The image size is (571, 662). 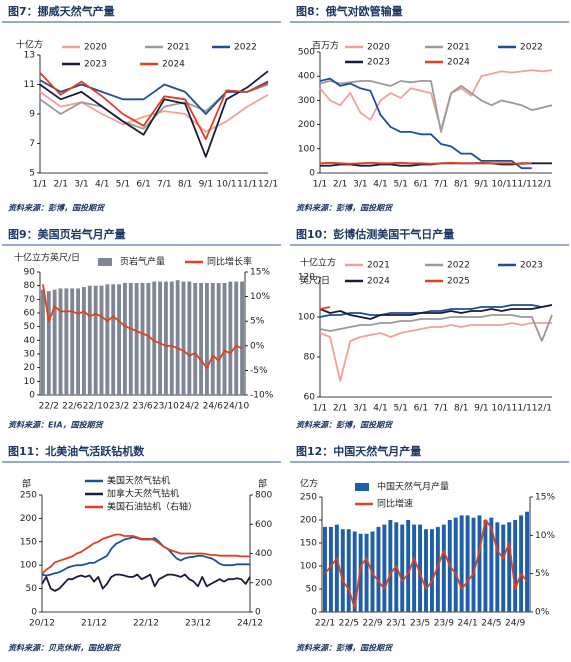 What do you see at coordinates (312, 174) in the screenshot?
I see `y-tick-label: 0` at bounding box center [312, 174].